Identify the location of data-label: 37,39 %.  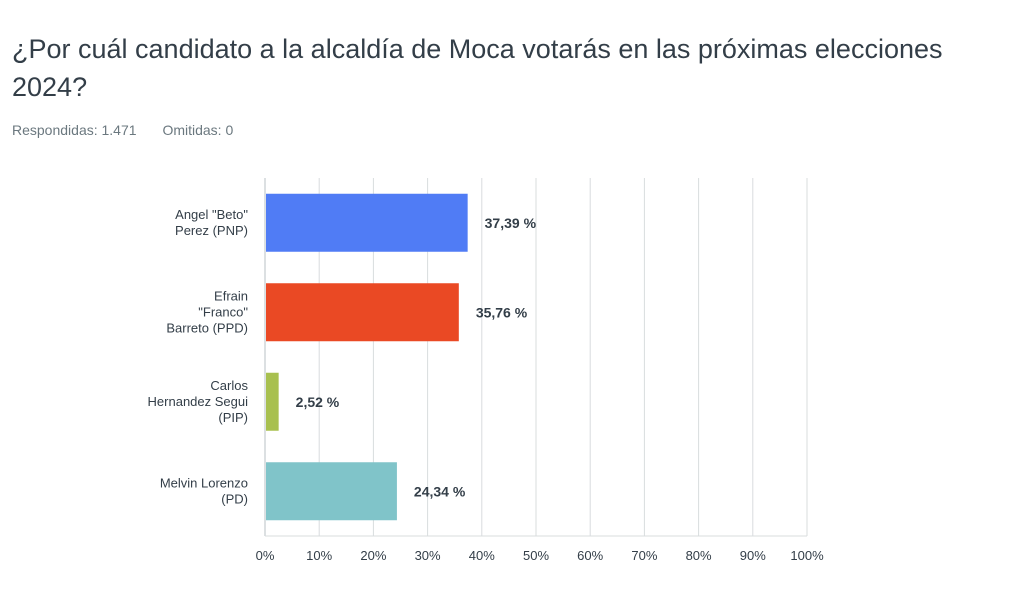
(511, 223).